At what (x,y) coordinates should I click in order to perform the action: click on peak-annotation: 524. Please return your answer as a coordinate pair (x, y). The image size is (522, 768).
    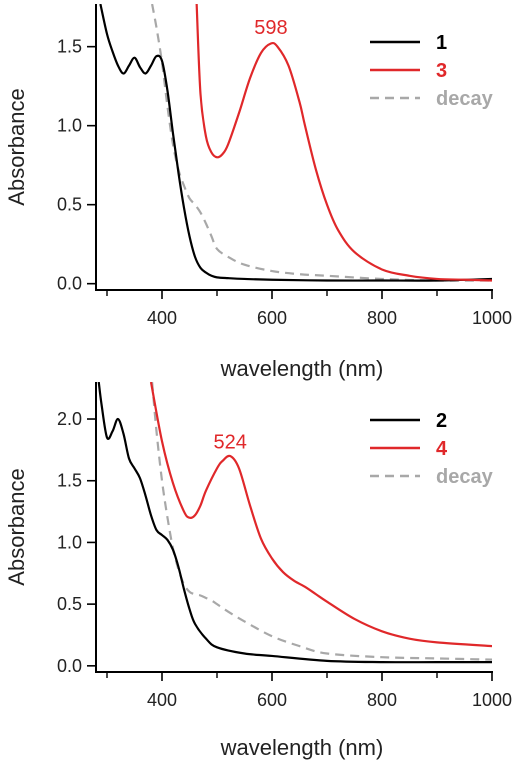
    Looking at the image, I should click on (230, 443).